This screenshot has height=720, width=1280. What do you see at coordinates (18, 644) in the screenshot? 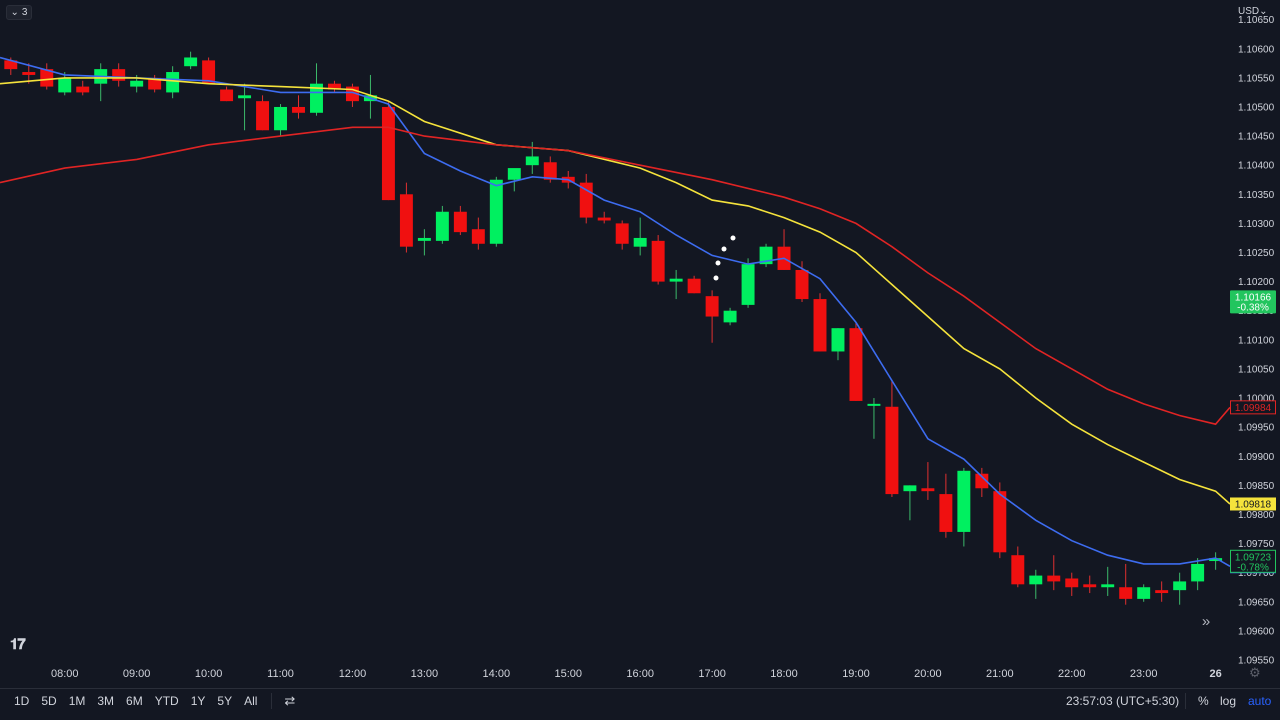
I see `tradingview-logo-icon: 𝟏𝟕` at bounding box center [18, 644].